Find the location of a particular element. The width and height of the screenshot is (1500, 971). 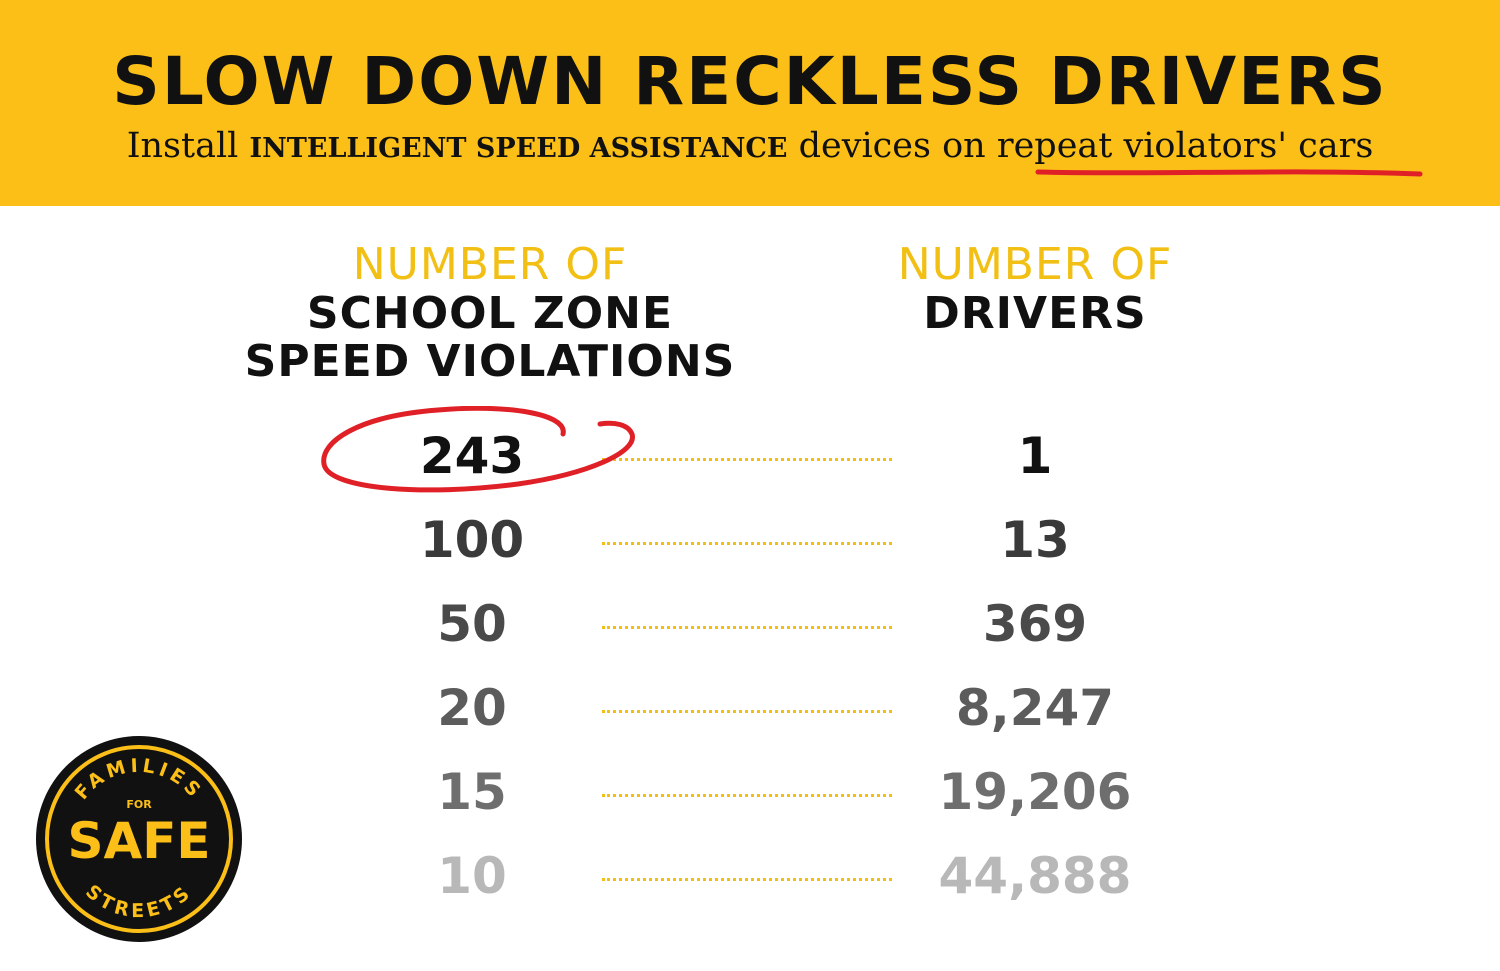

violations-value: 100 is located at coordinates (472, 540).